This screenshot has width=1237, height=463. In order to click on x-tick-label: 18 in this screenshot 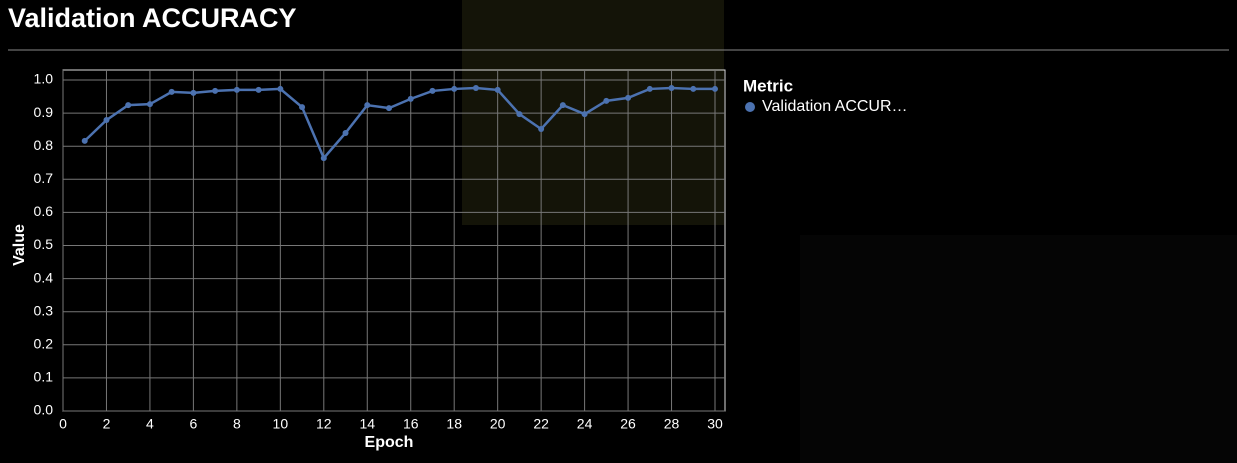, I will do `click(454, 424)`.